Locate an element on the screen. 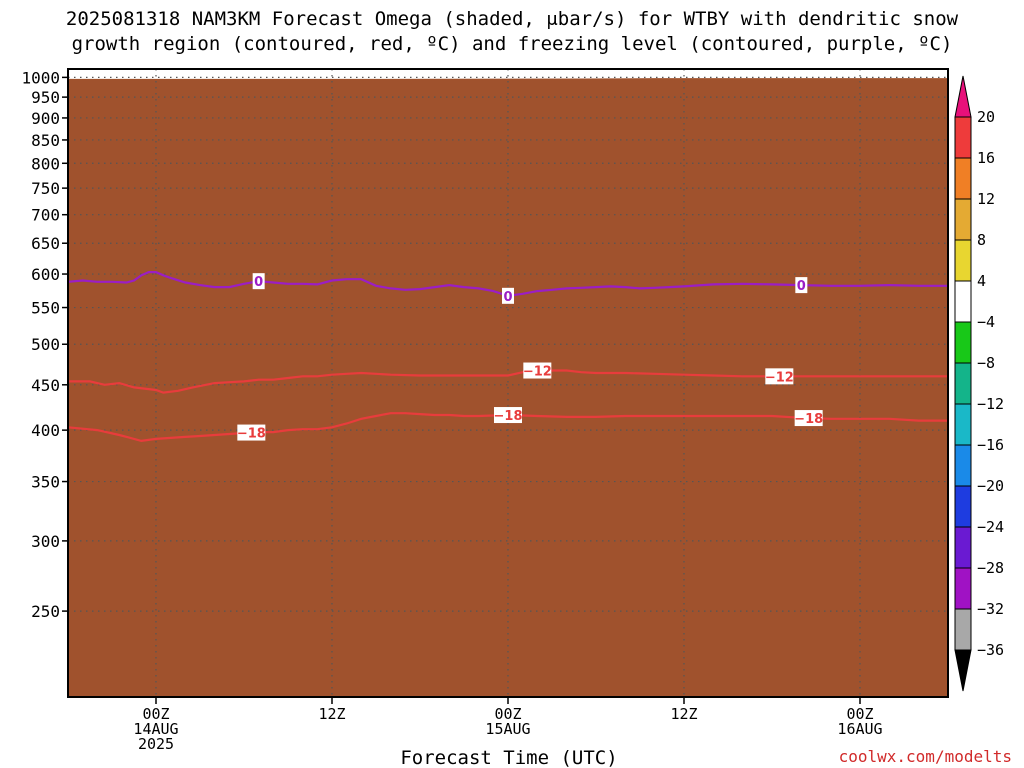  y-tick-label-950: 950 is located at coordinates (45, 97).